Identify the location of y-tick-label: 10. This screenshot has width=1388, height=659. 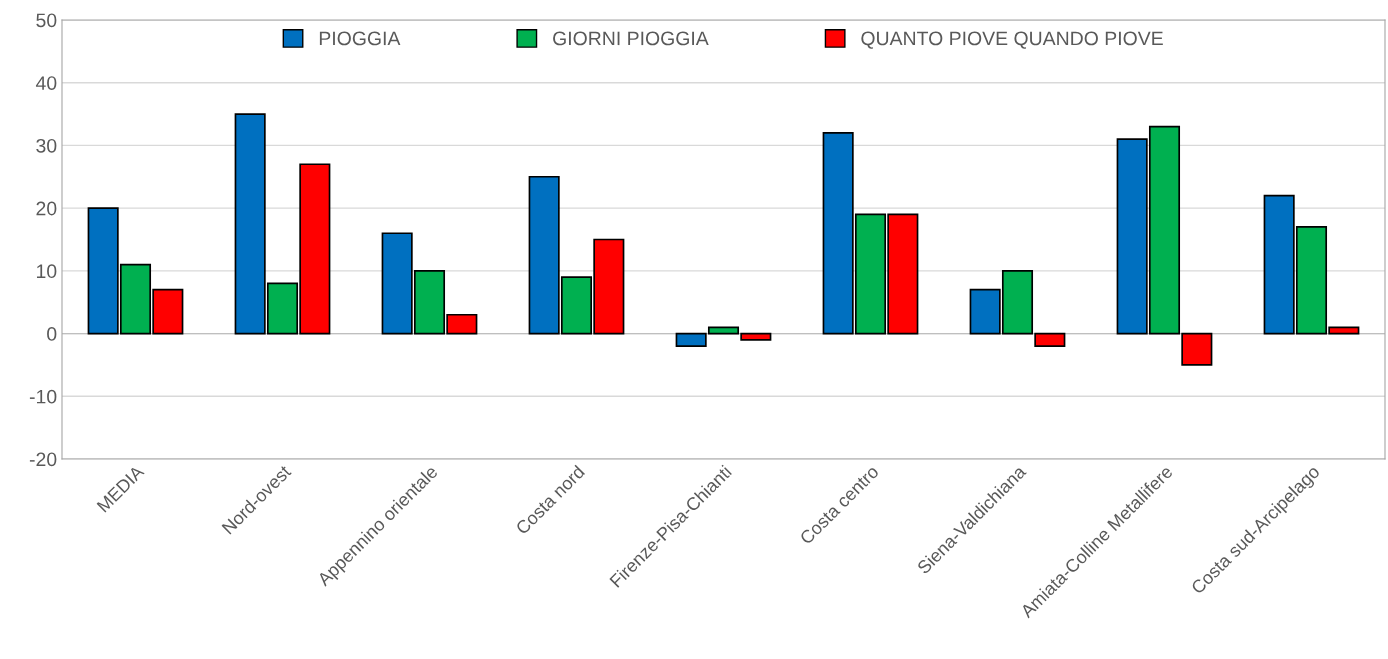
(47, 271).